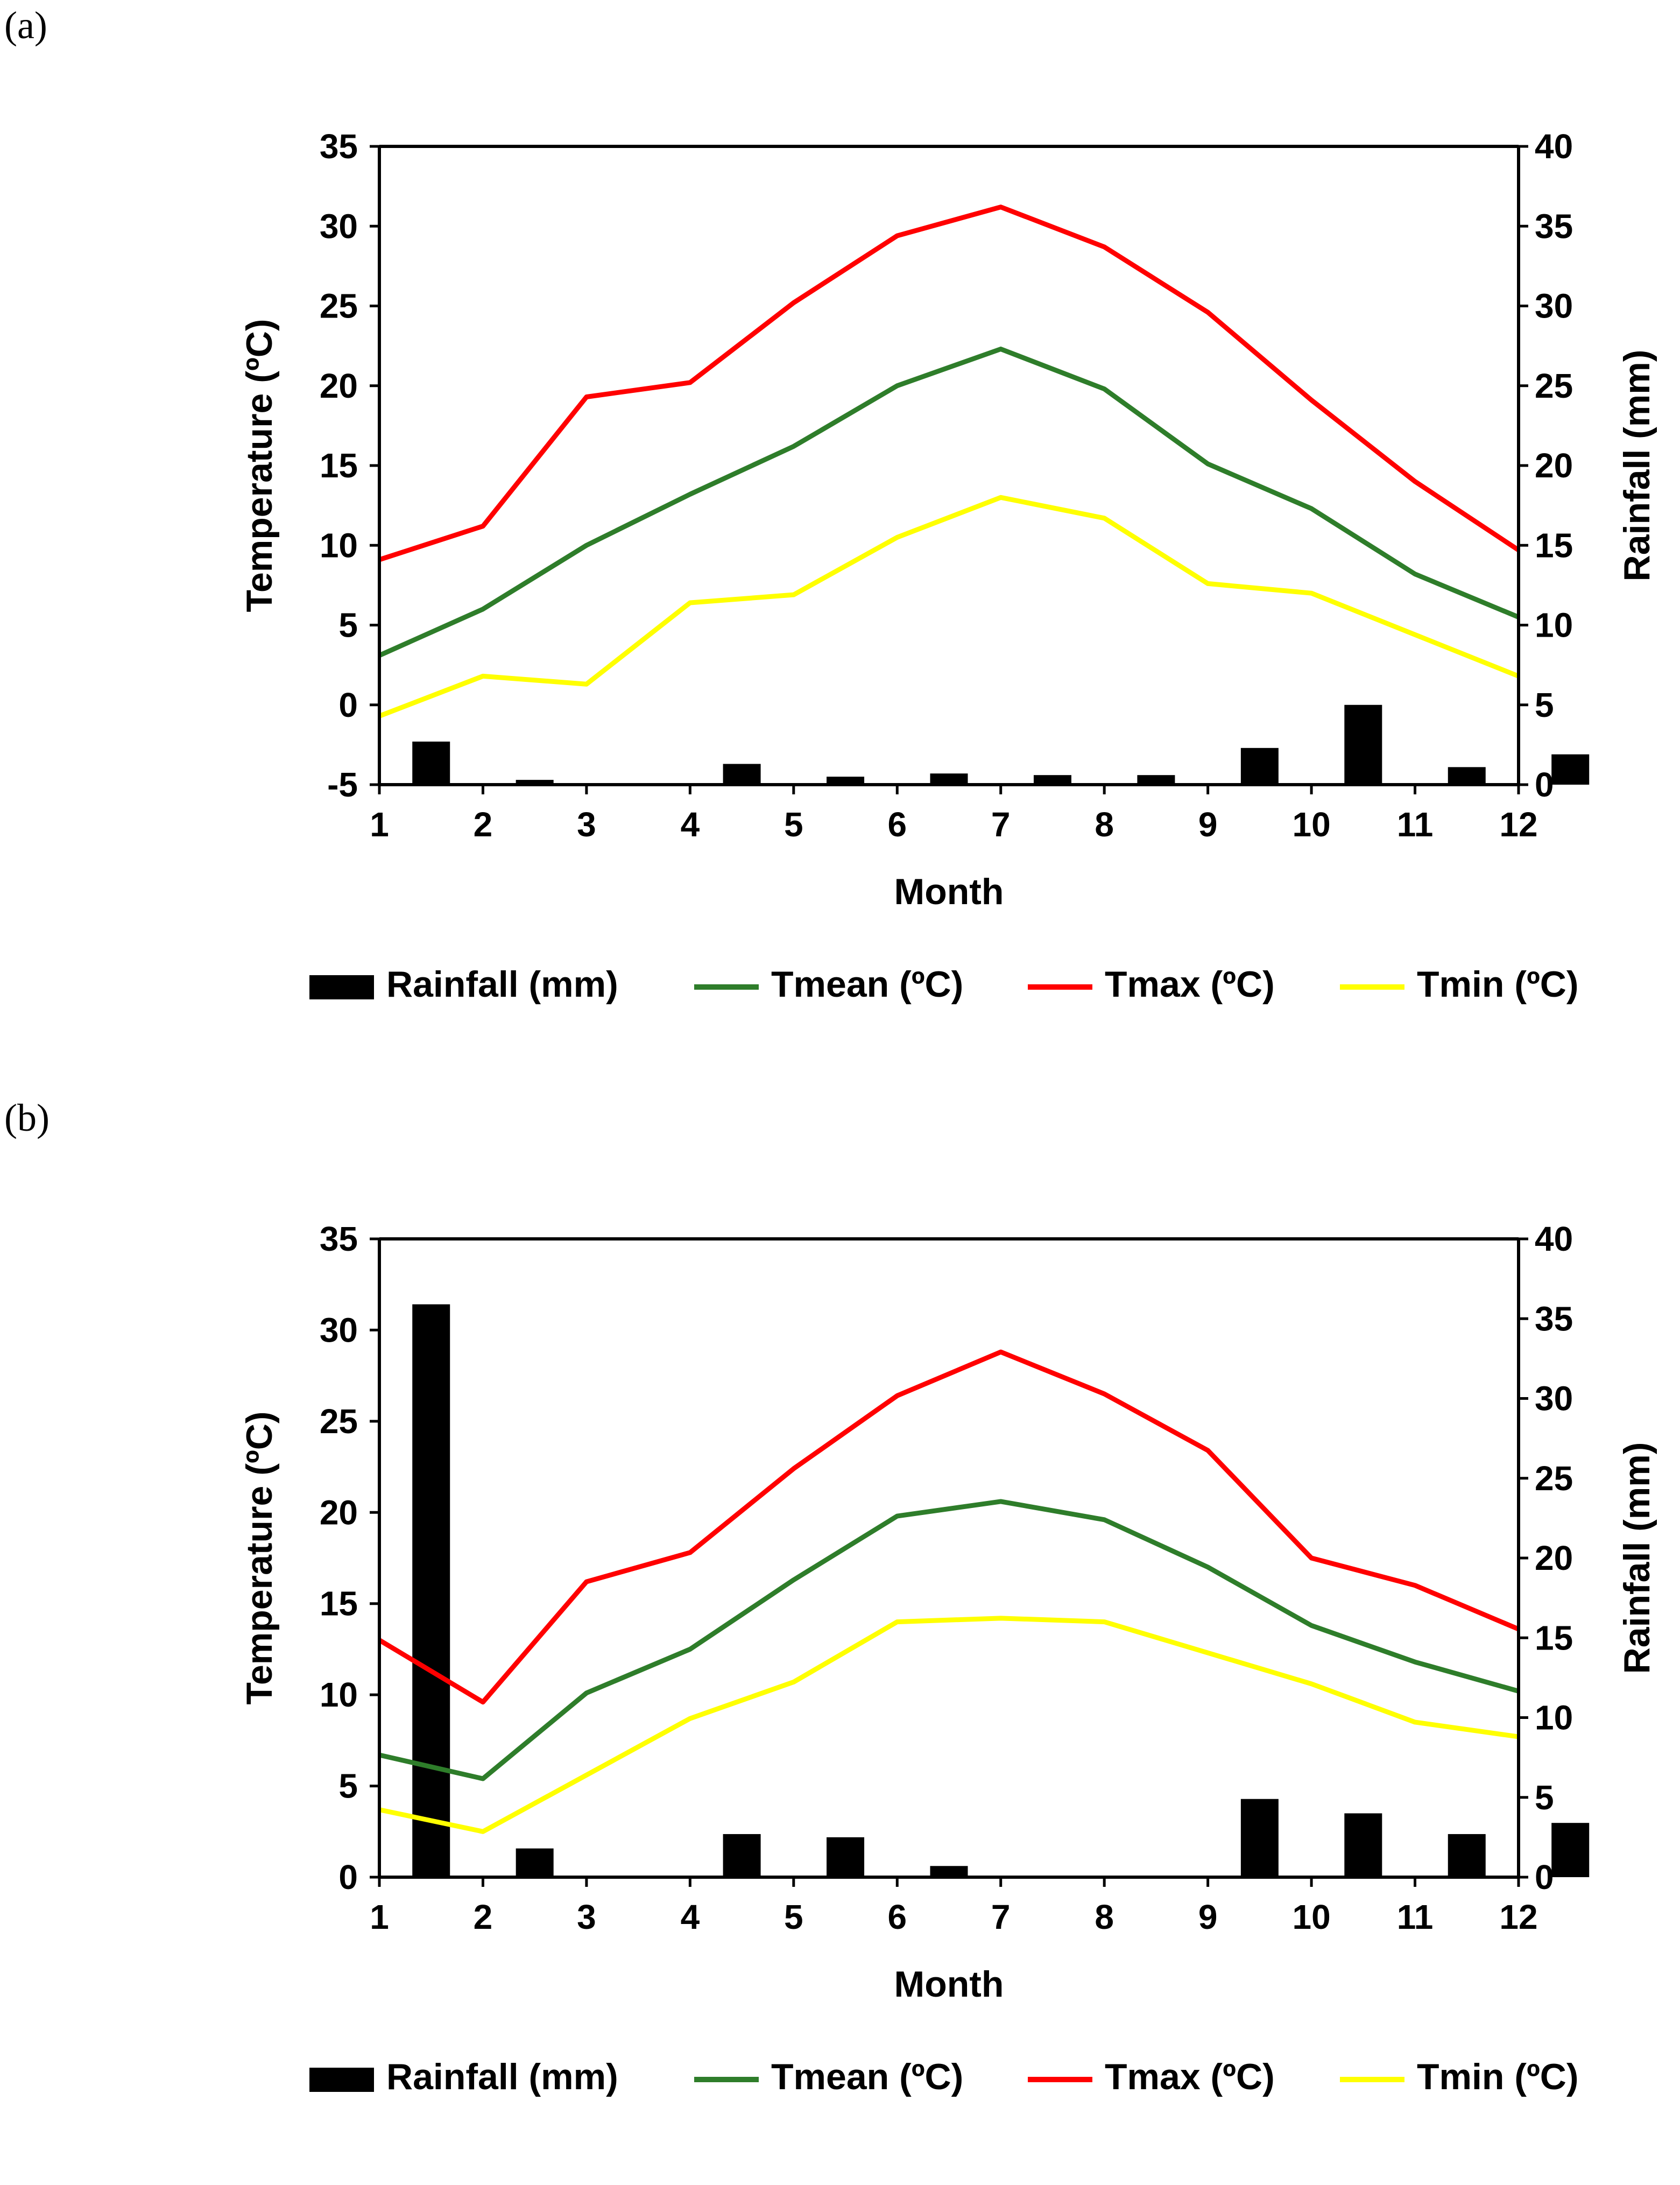 Image resolution: width=1680 pixels, height=2185 pixels. Describe the element at coordinates (897, 825) in the screenshot. I see `x-tick-label: 6` at that location.